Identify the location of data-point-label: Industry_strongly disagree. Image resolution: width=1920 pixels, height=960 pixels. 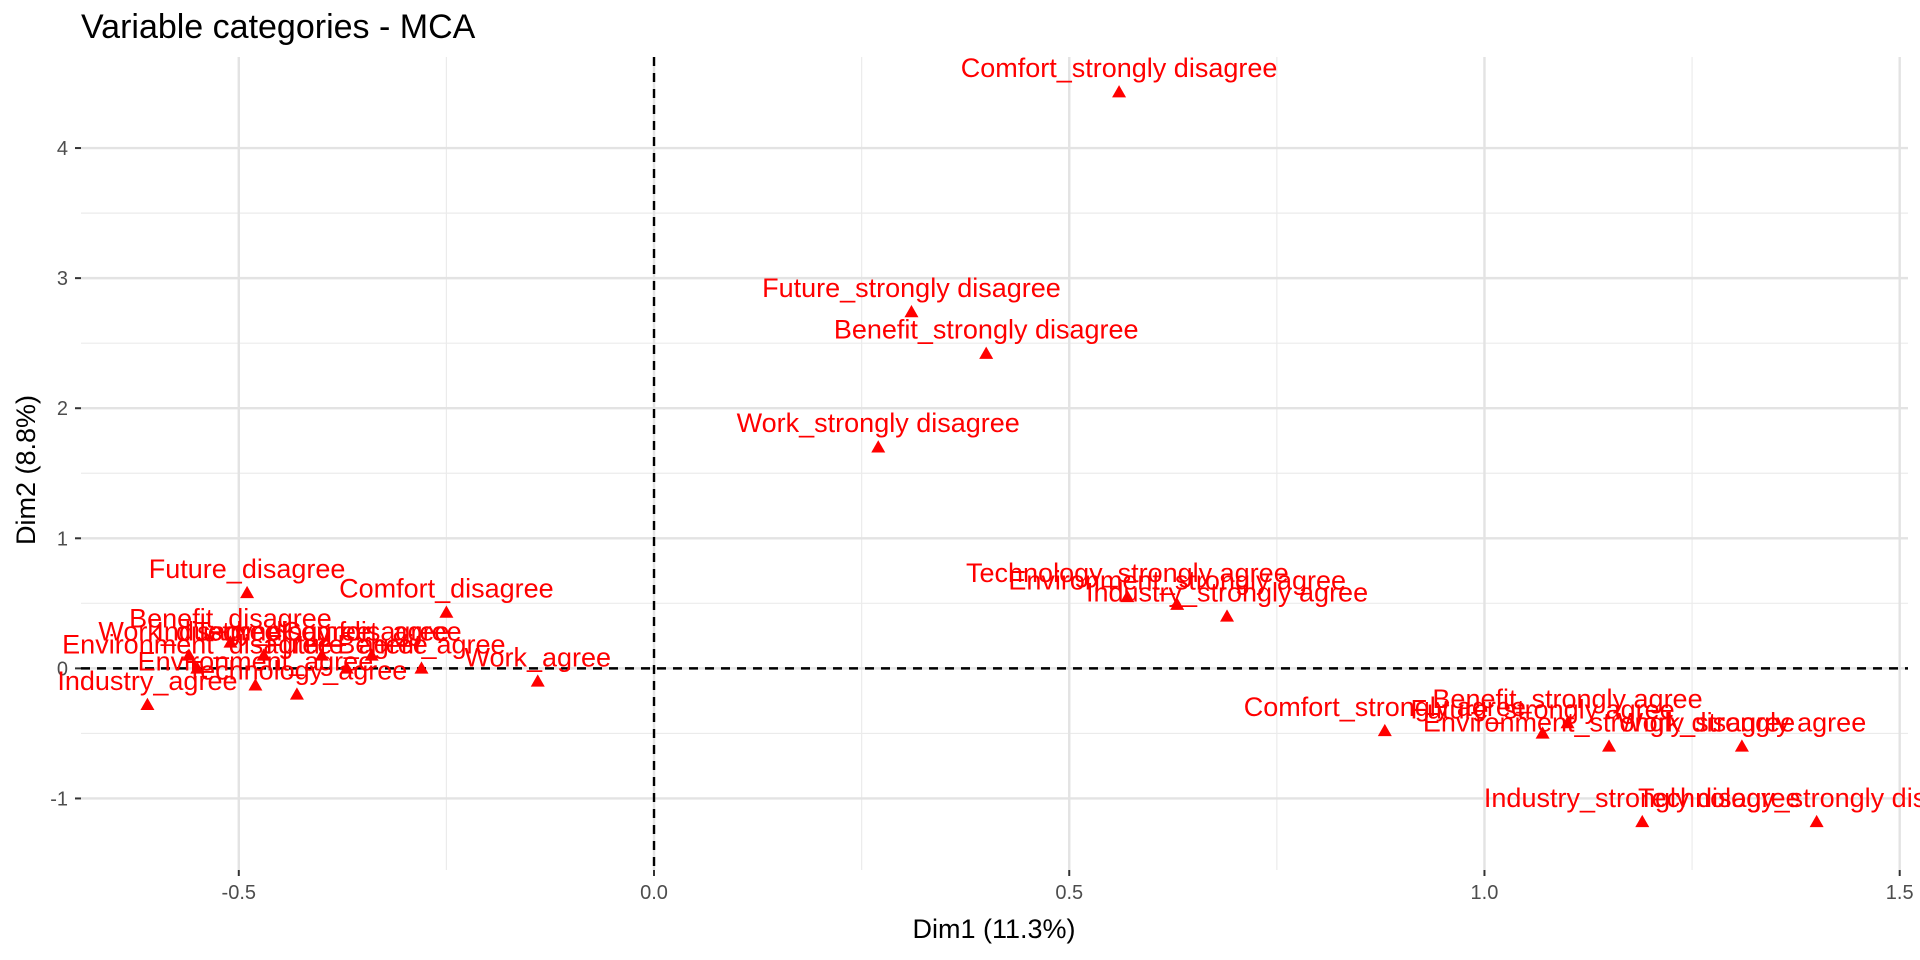
(1642, 798).